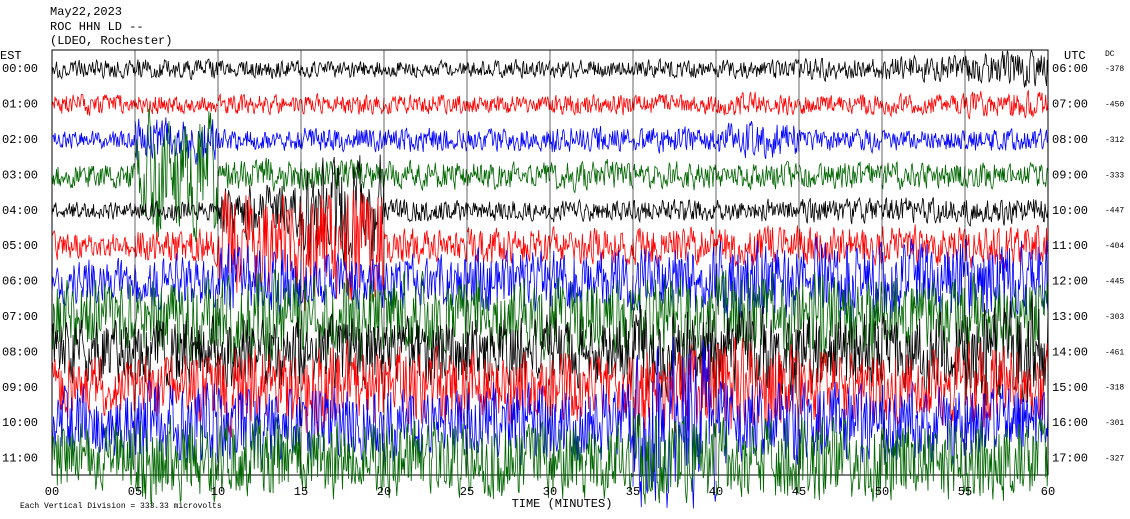 The height and width of the screenshot is (519, 1130). What do you see at coordinates (301, 492) in the screenshot?
I see `x-tick-label: 15` at bounding box center [301, 492].